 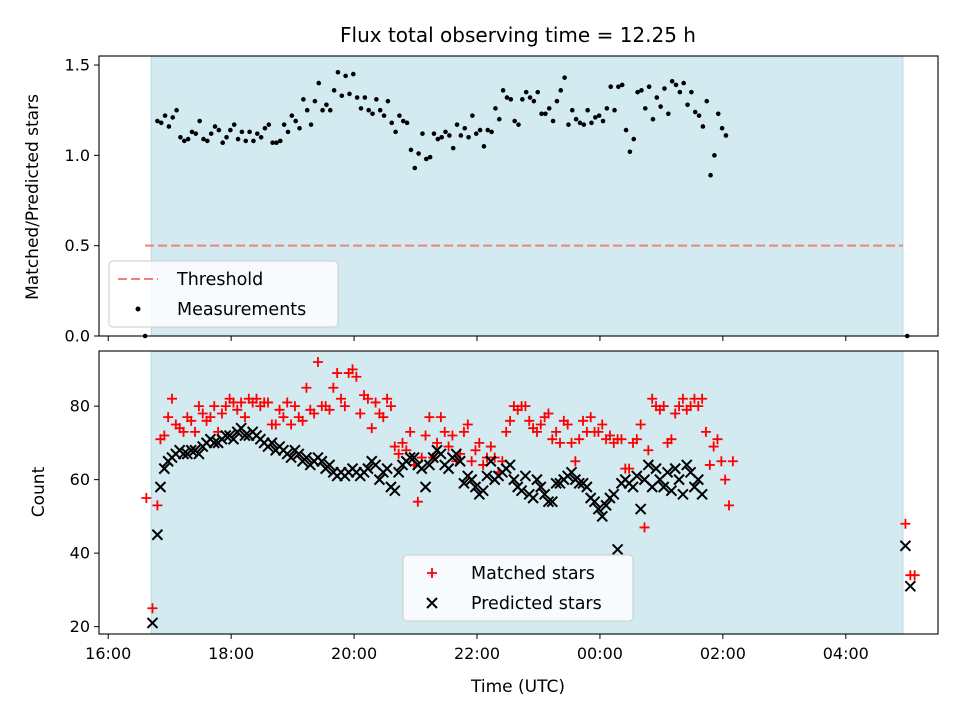 What do you see at coordinates (533, 574) in the screenshot?
I see `legend-label: Matched stars` at bounding box center [533, 574].